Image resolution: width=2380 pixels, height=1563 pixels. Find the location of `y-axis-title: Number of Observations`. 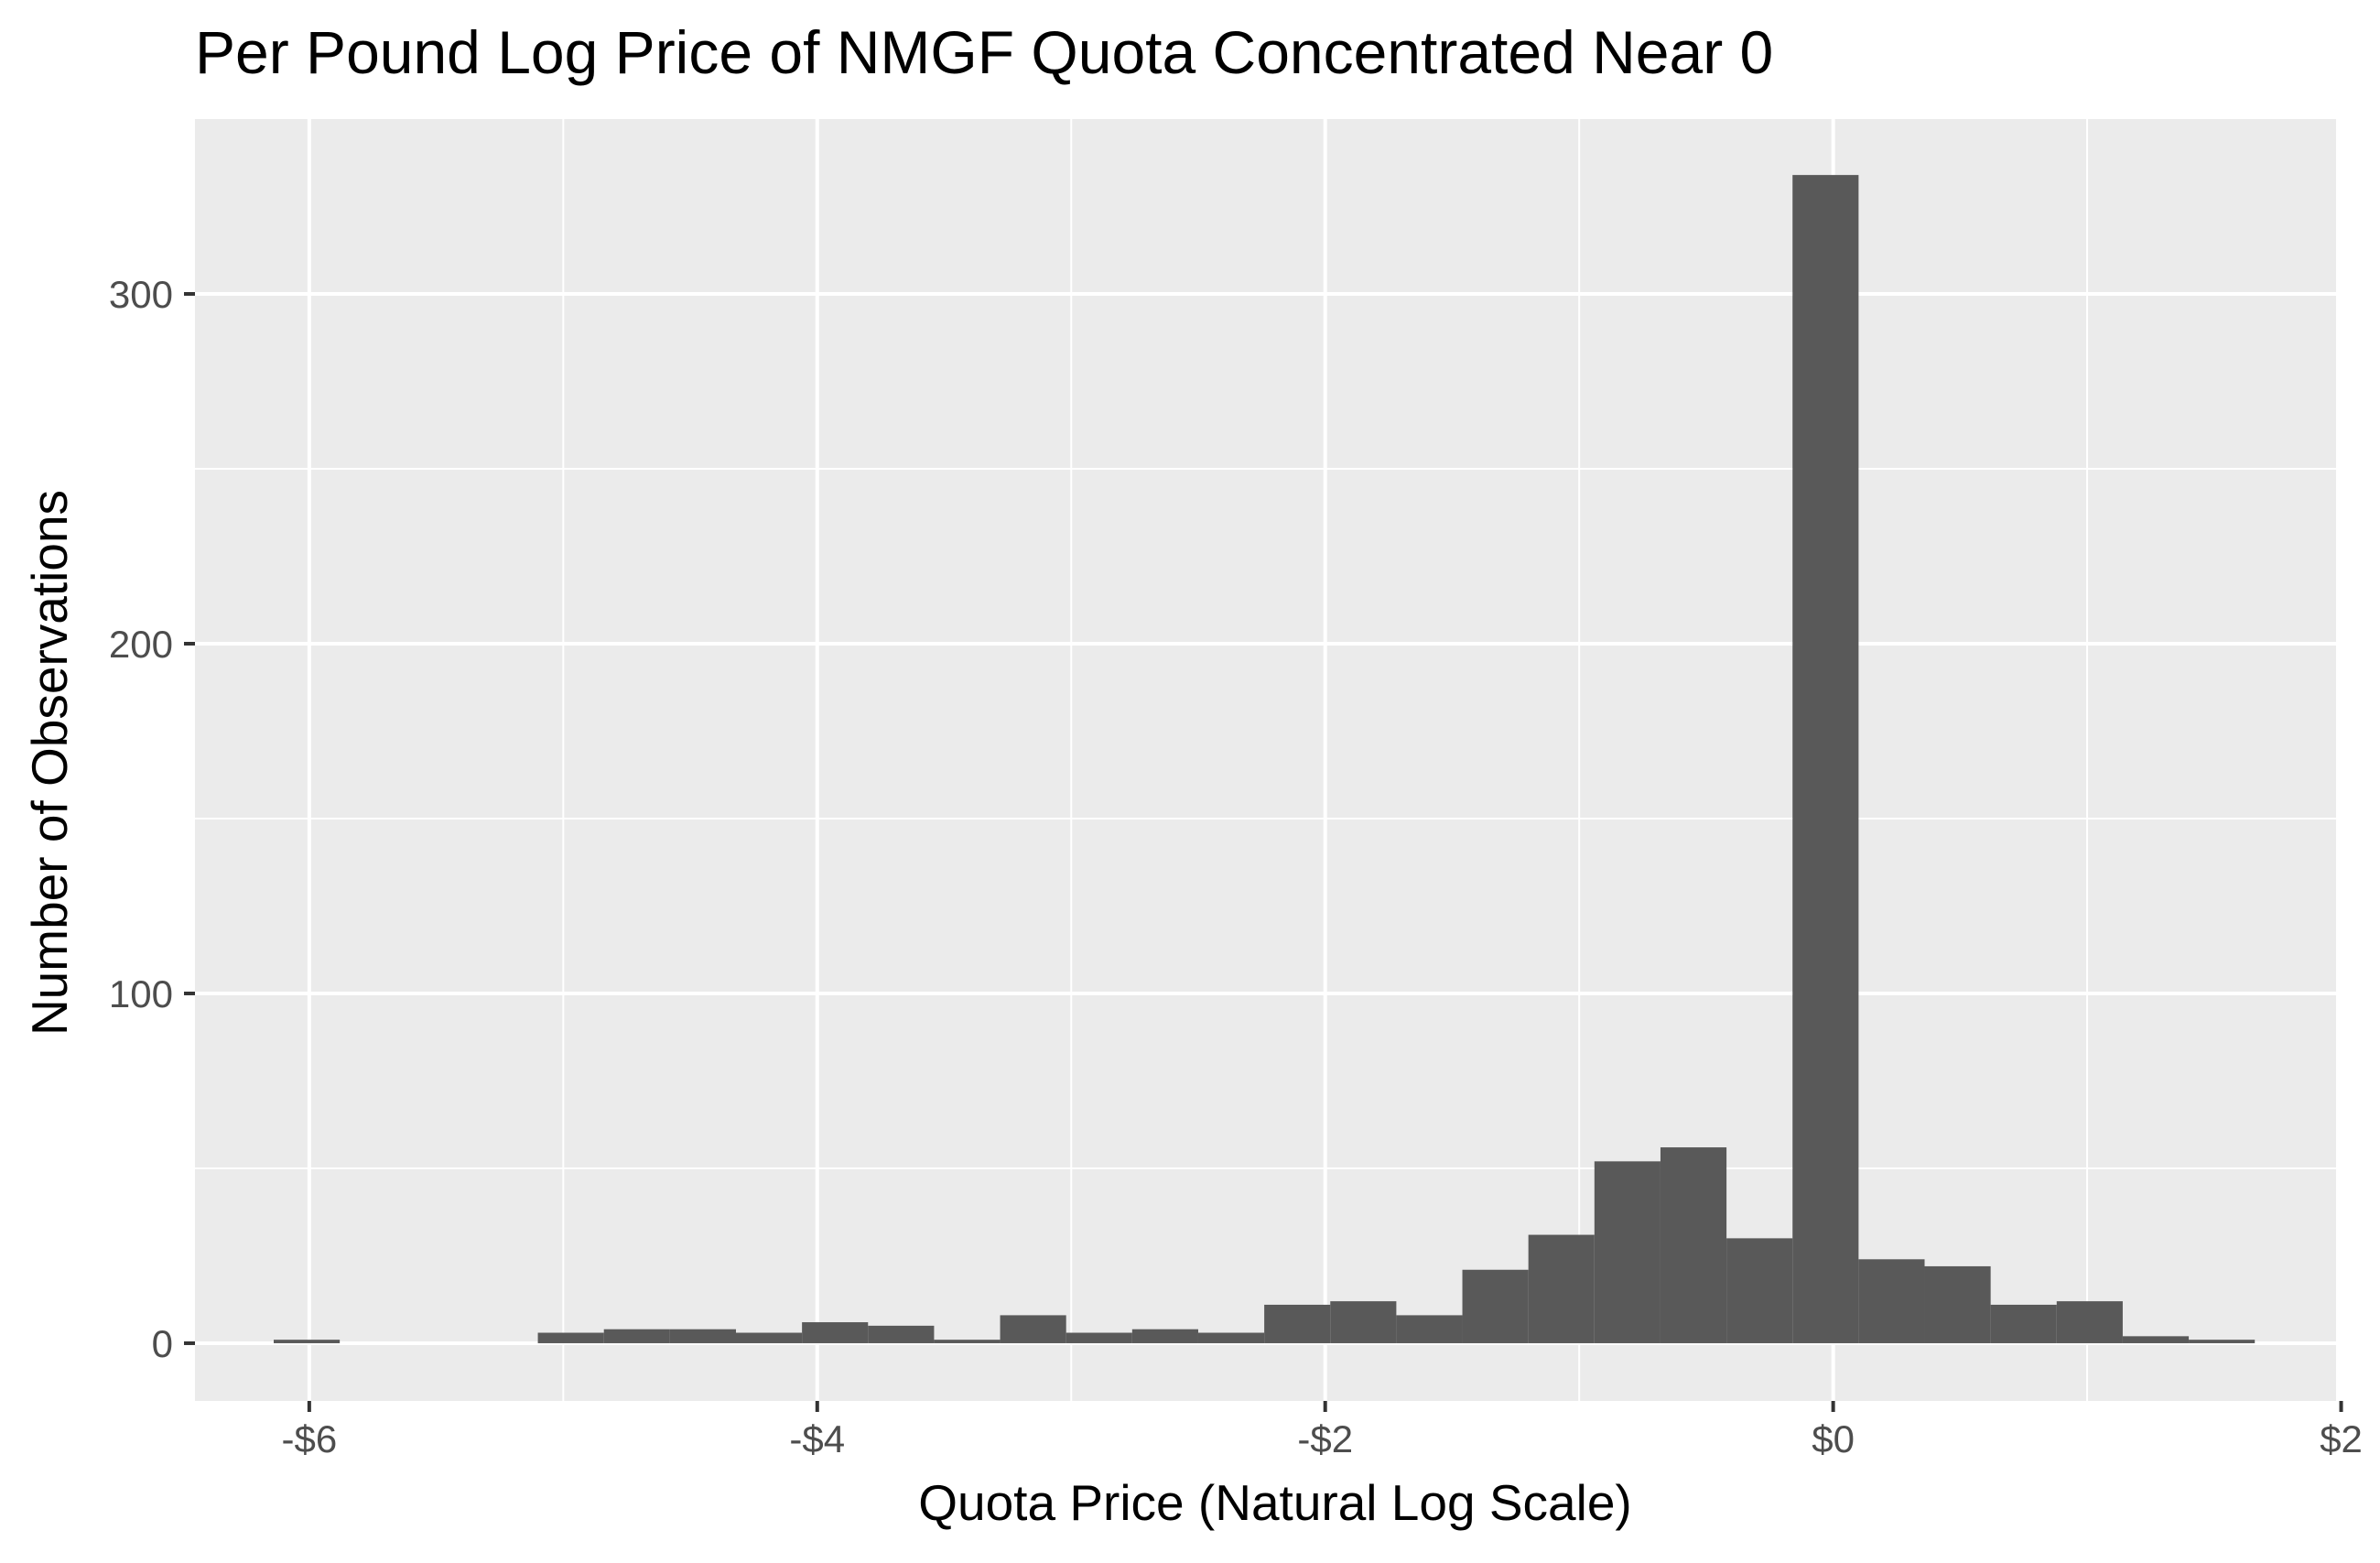

y-axis-title: Number of Observations is located at coordinates (49, 763).